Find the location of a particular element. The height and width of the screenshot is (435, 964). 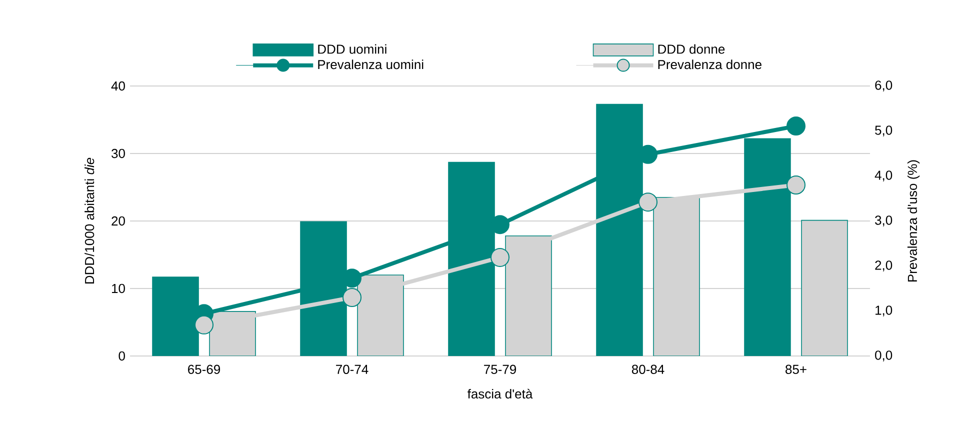

y2-axis-title: Prevalenza d'uso (%) is located at coordinates (913, 221).